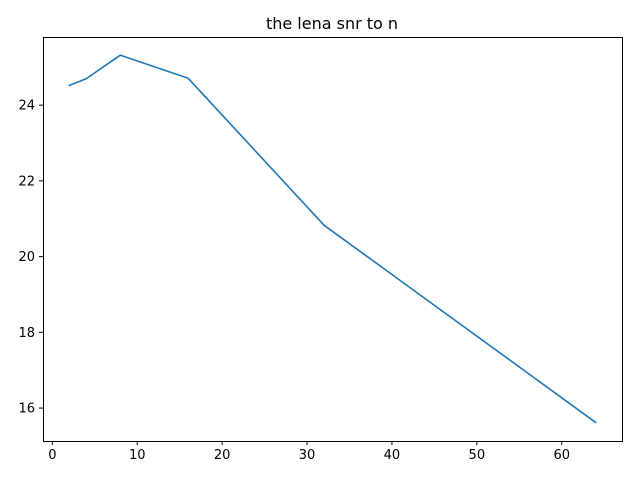 The image size is (640, 480). Describe the element at coordinates (477, 455) in the screenshot. I see `x-tick-label: 50` at that location.